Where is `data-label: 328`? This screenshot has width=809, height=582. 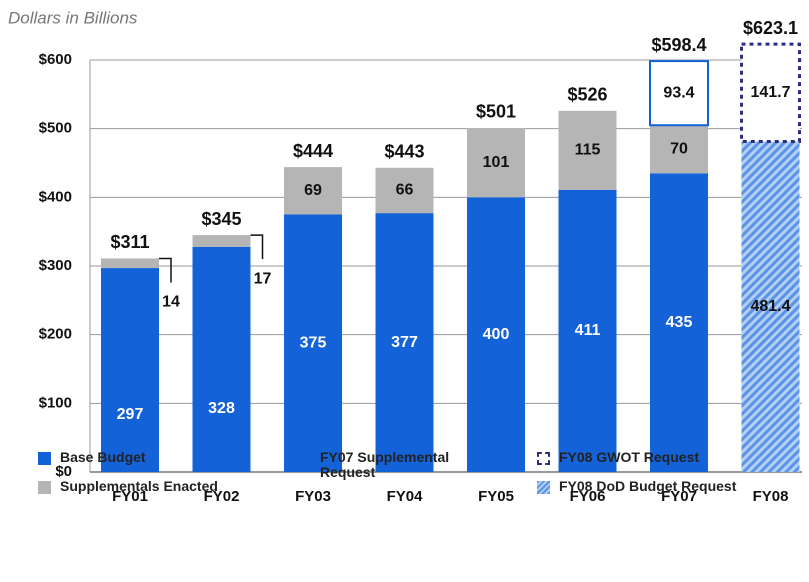
data-label: 328 is located at coordinates (221, 408).